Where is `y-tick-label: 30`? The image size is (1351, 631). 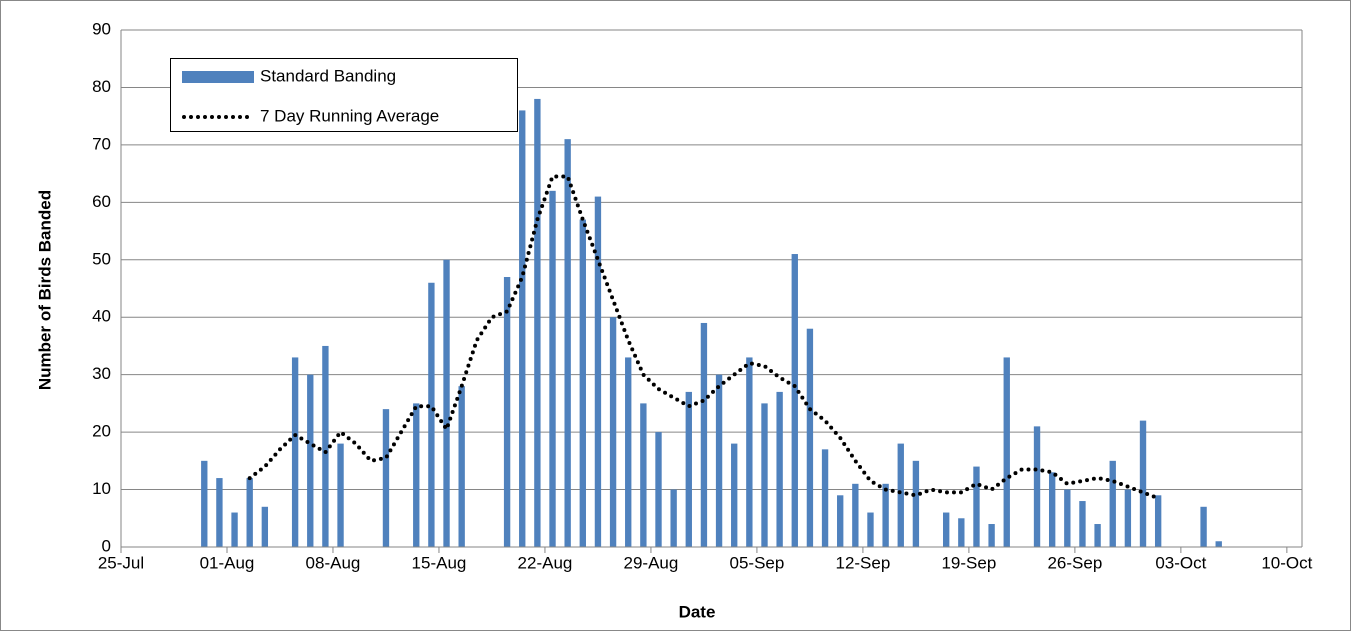
y-tick-label: 30 is located at coordinates (101, 373).